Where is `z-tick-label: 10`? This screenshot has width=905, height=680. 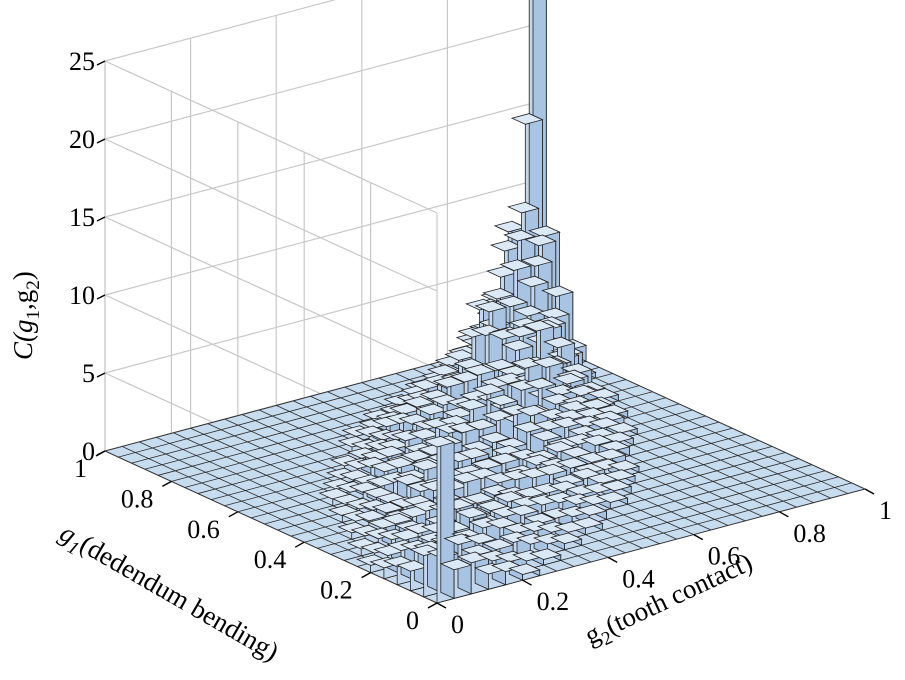 z-tick-label: 10 is located at coordinates (82, 295).